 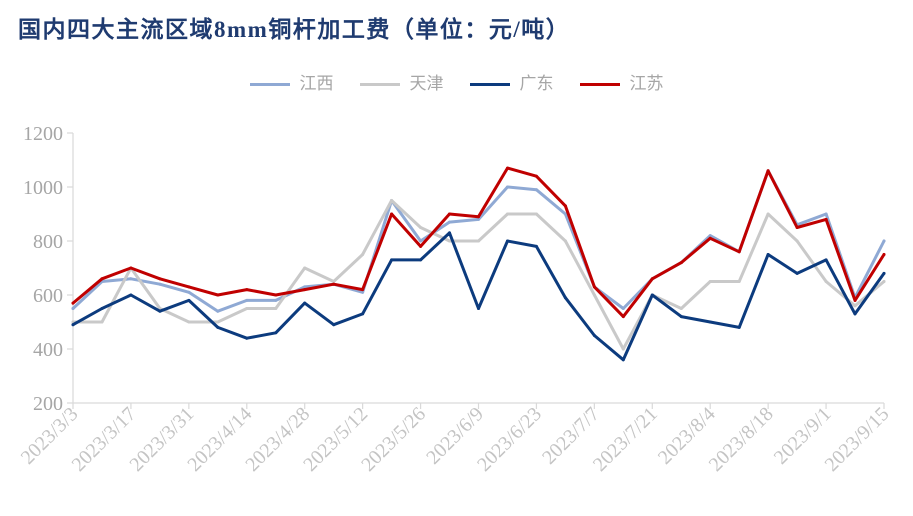 What do you see at coordinates (48, 404) in the screenshot?
I see `y-tick-label: 200` at bounding box center [48, 404].